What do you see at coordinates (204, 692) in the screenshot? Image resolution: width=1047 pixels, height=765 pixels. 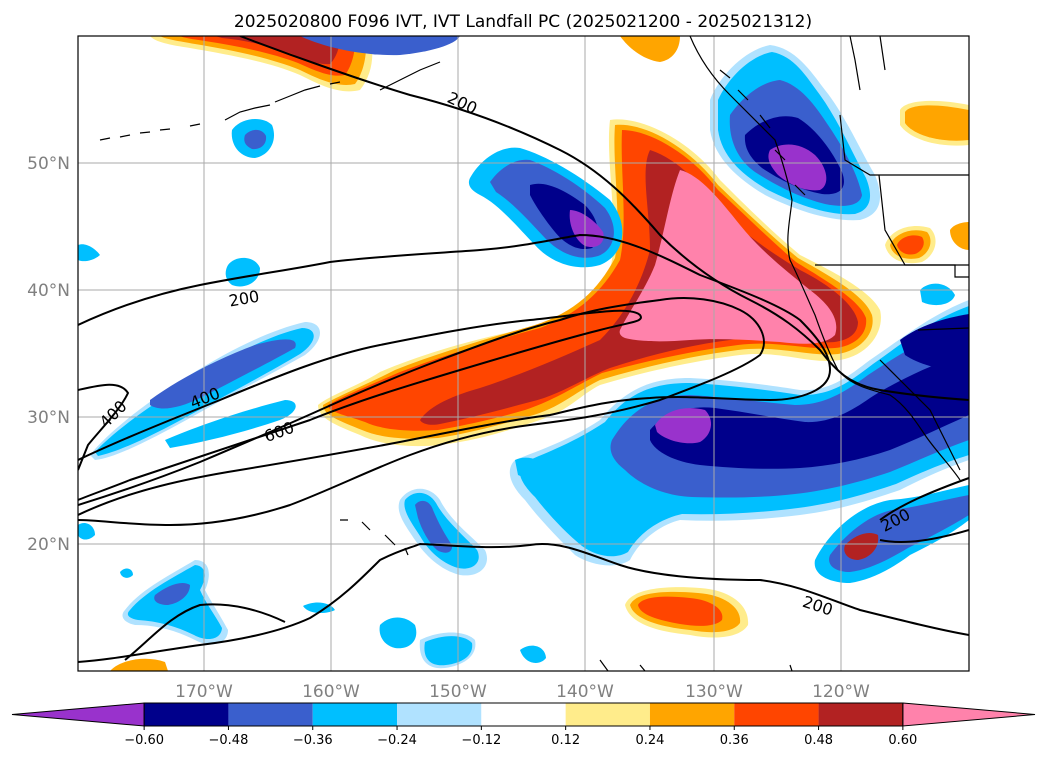 I see `lon-tick-label: 170°W` at bounding box center [204, 692].